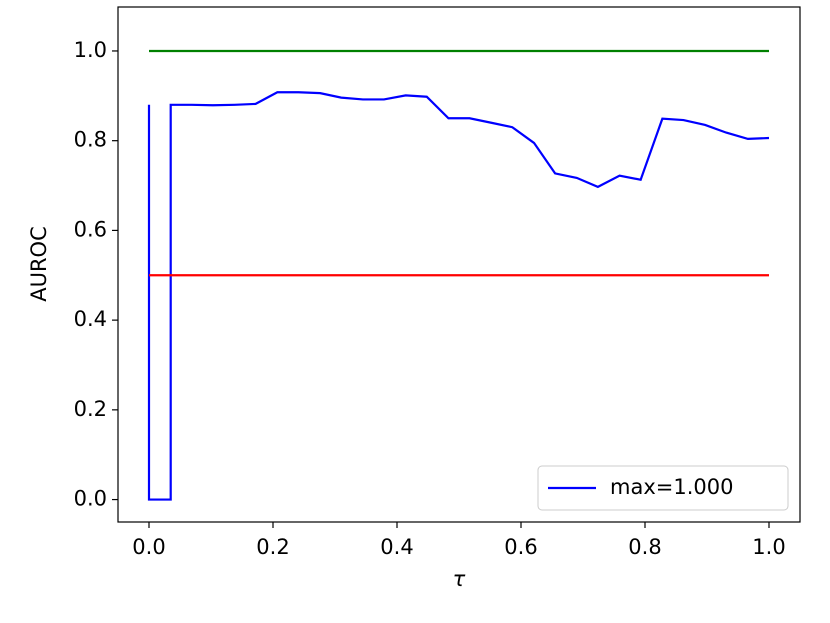 This screenshot has height=623, width=830. What do you see at coordinates (90, 50) in the screenshot?
I see `y-tick-label: 1.0` at bounding box center [90, 50].